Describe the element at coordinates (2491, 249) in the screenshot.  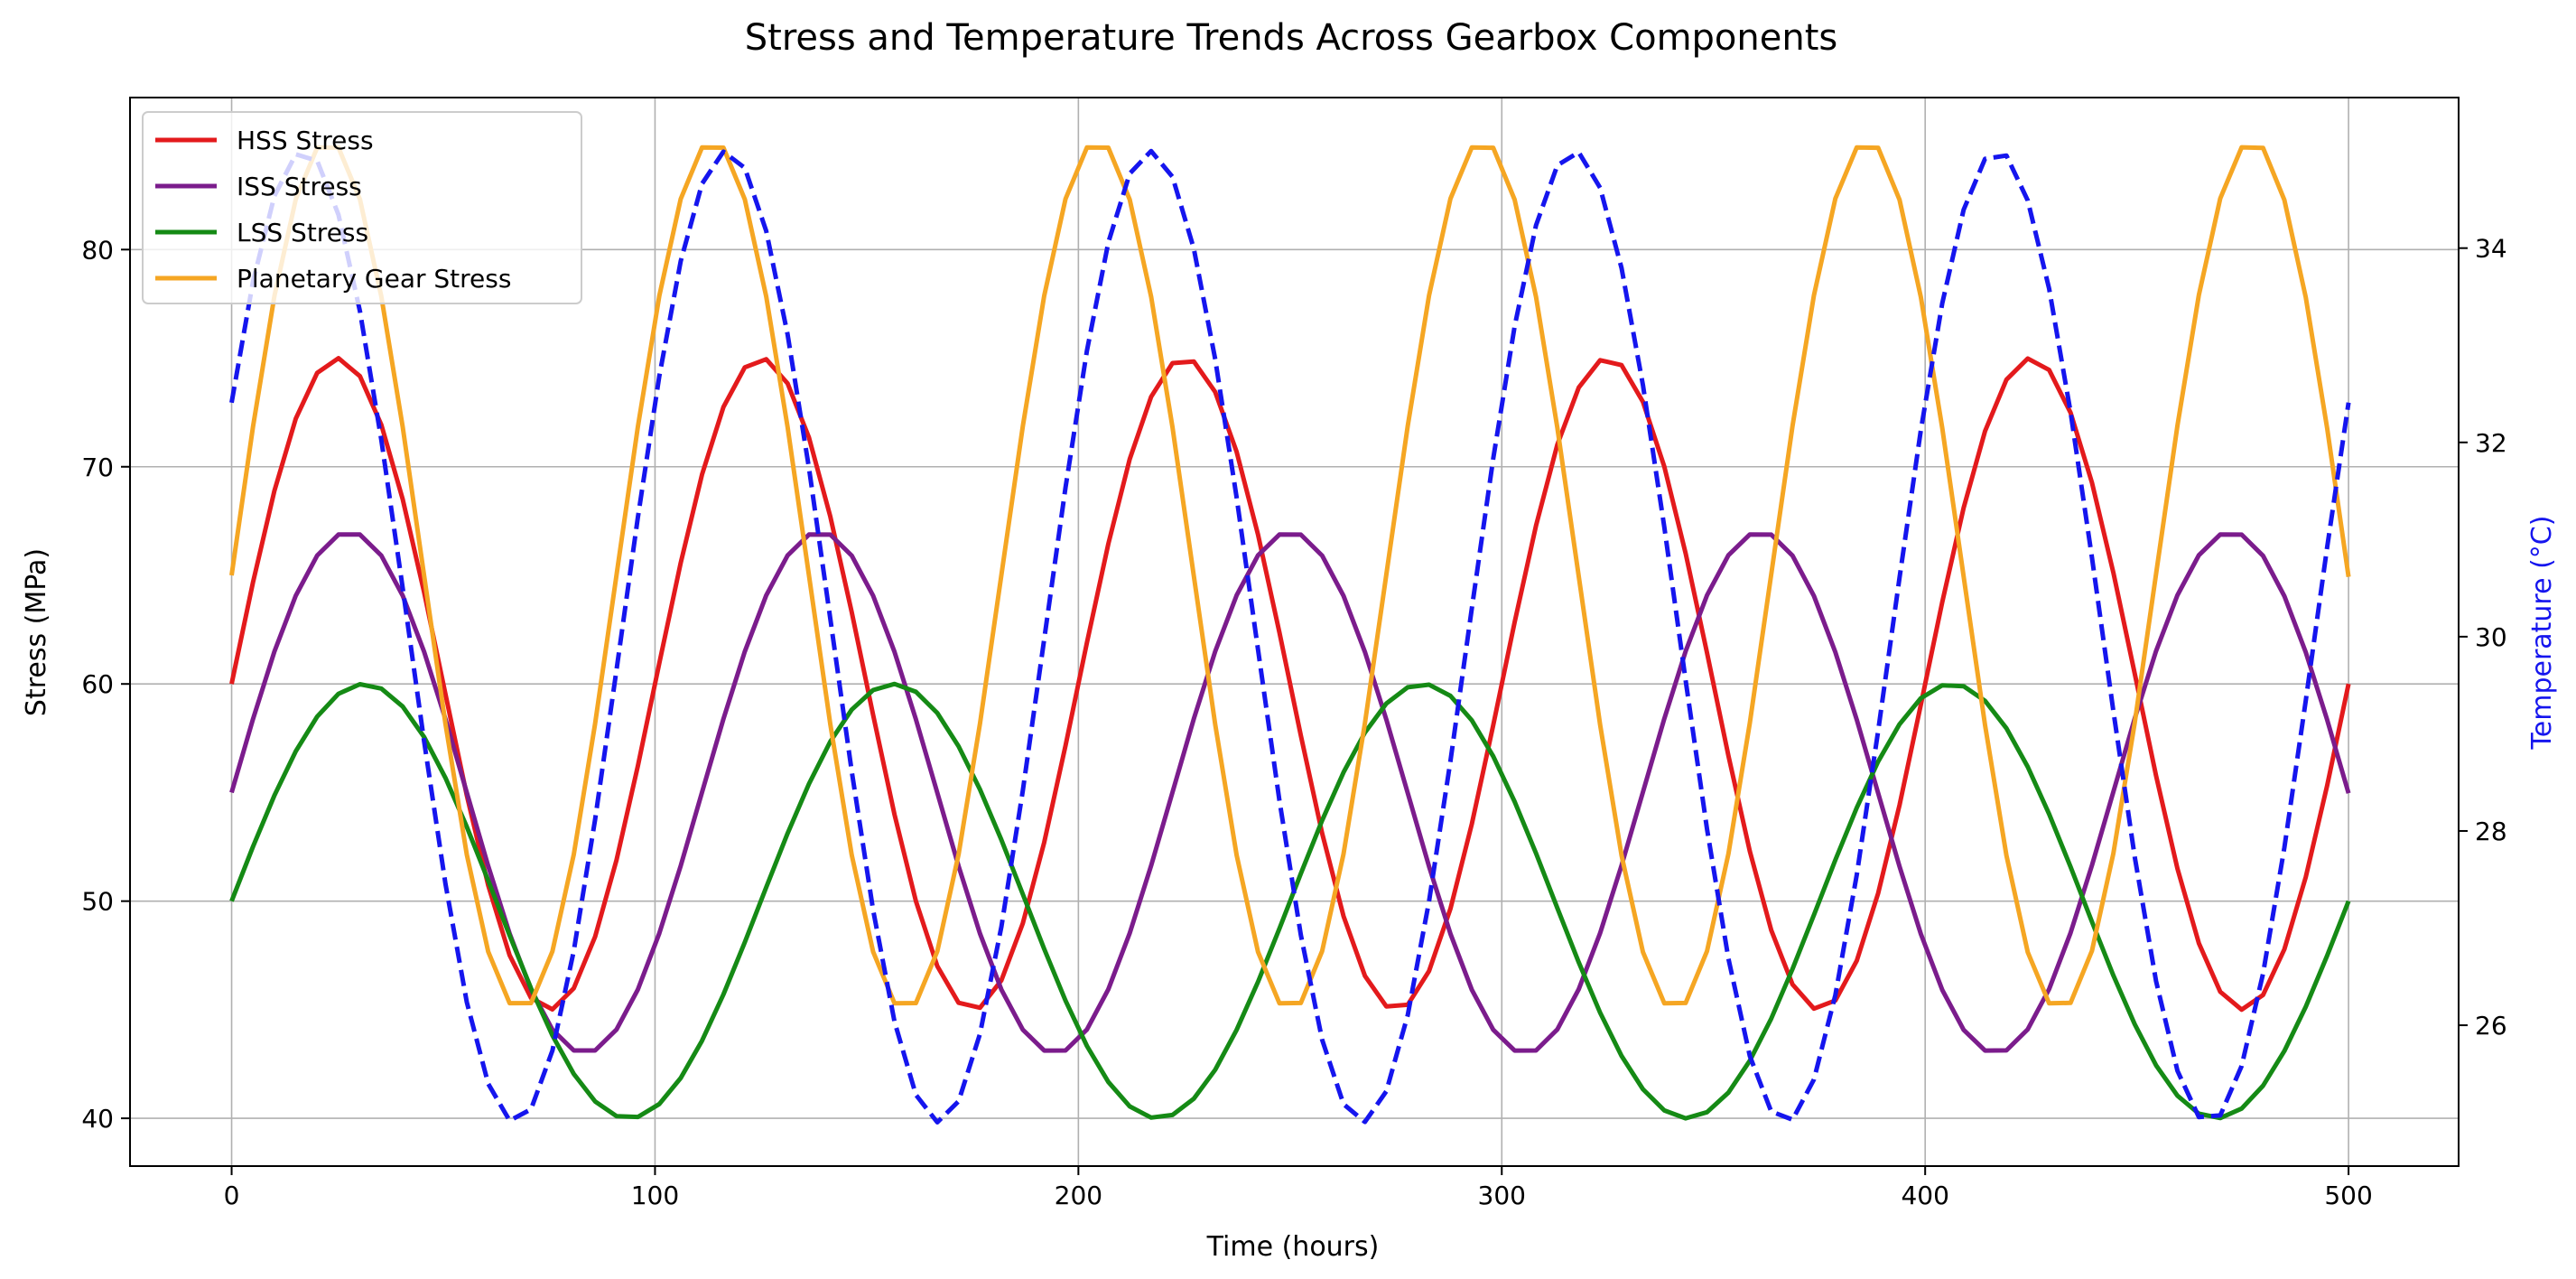
I see `y2-tick-label: 34` at that location.